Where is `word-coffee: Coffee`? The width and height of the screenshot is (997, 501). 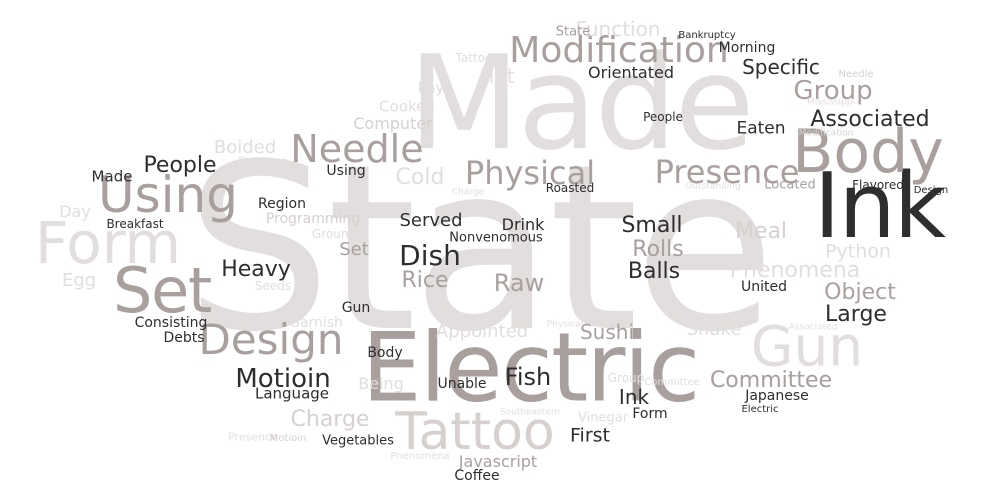 word-coffee: Coffee is located at coordinates (477, 476).